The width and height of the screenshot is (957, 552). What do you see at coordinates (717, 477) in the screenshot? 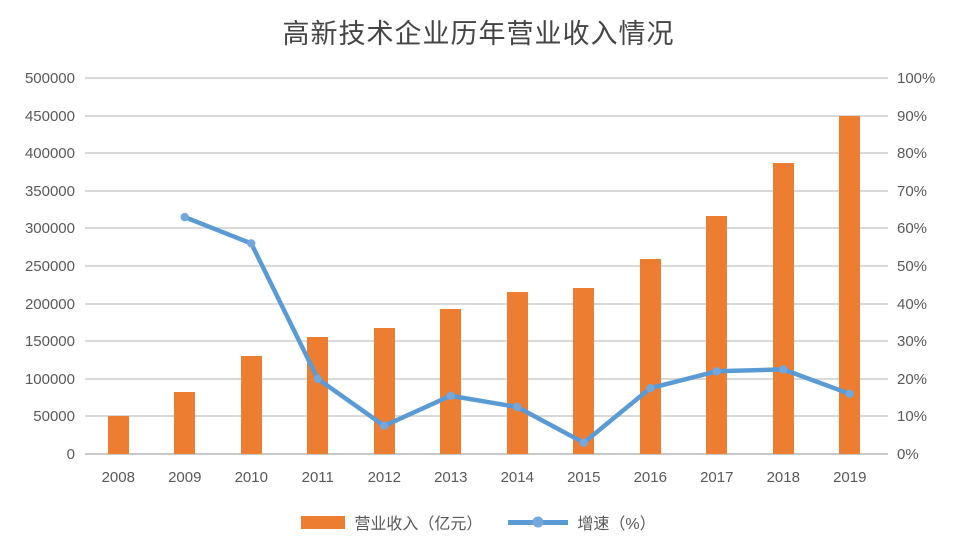
I see `x-axis-label: 2017` at bounding box center [717, 477].